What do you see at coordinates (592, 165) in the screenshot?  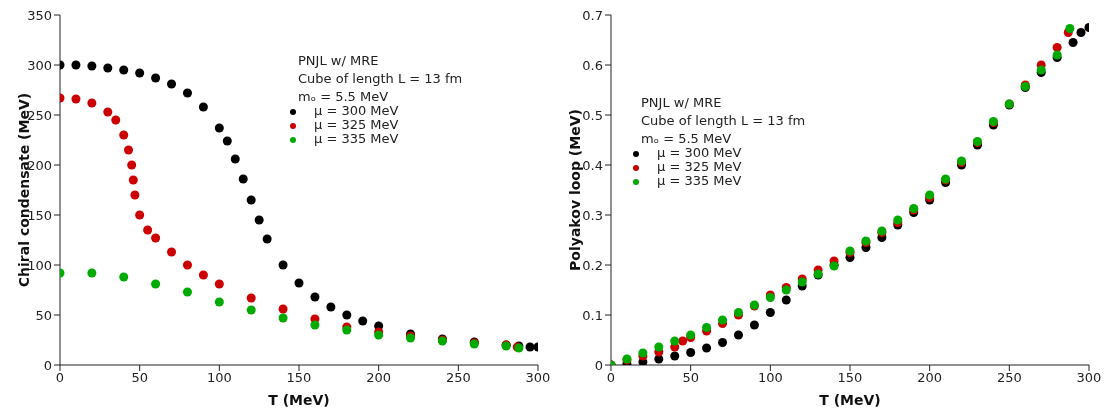 I see `y-tick-label: 0.4` at bounding box center [592, 165].